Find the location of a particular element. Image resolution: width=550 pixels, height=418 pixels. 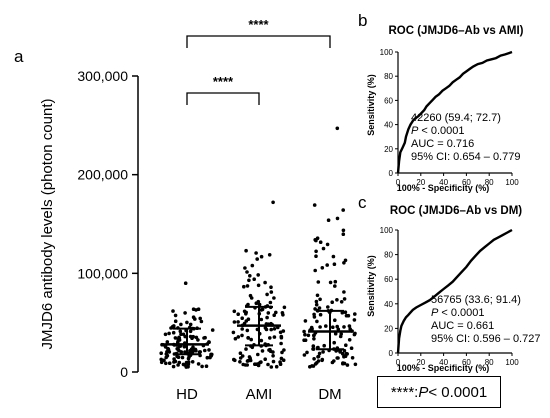

roc-y-tick-label: 80 is located at coordinates (388, 76).